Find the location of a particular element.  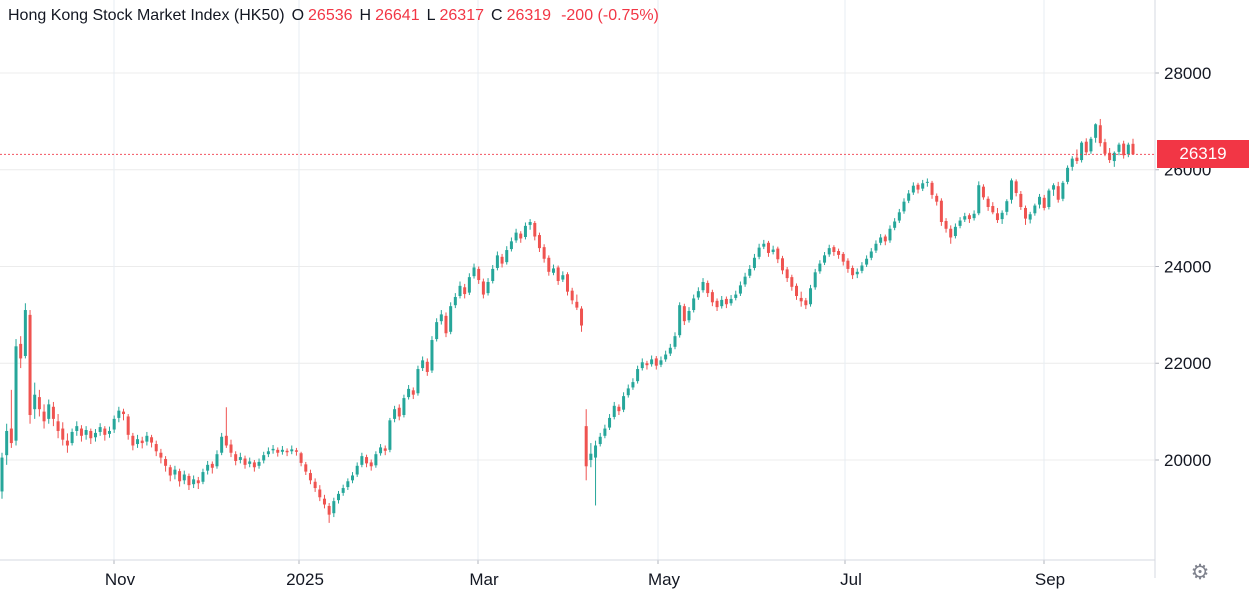

symbol-title: Hong Kong Stock Market Index (HK50) is located at coordinates (146, 15).